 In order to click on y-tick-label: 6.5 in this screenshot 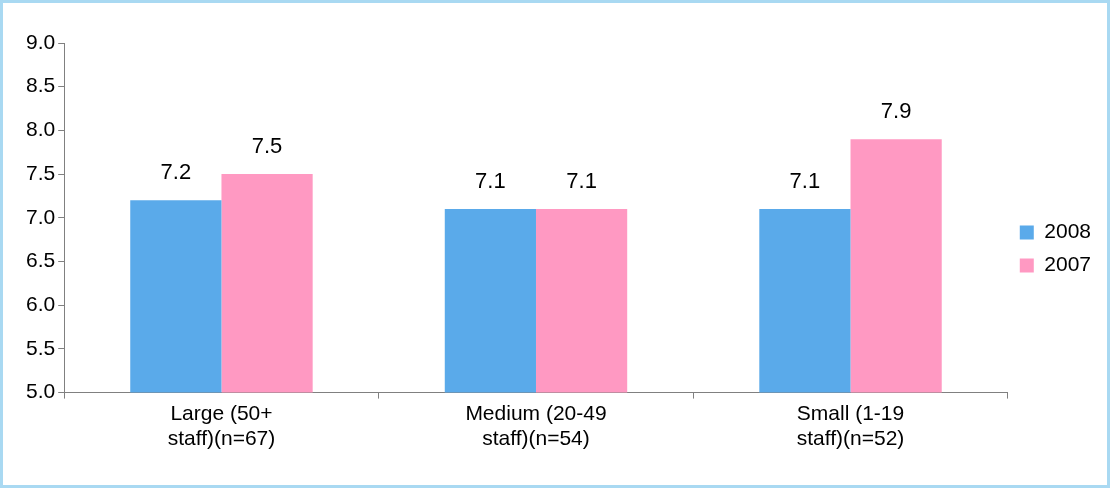, I will do `click(40, 260)`.